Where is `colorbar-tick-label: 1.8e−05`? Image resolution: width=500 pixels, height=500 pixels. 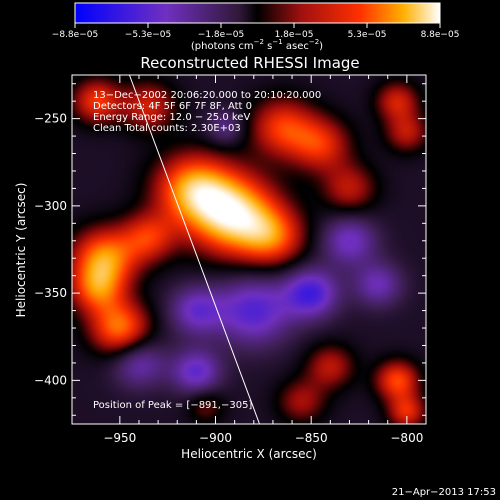
colorbar-tick-label: 1.8e−05 is located at coordinates (294, 35).